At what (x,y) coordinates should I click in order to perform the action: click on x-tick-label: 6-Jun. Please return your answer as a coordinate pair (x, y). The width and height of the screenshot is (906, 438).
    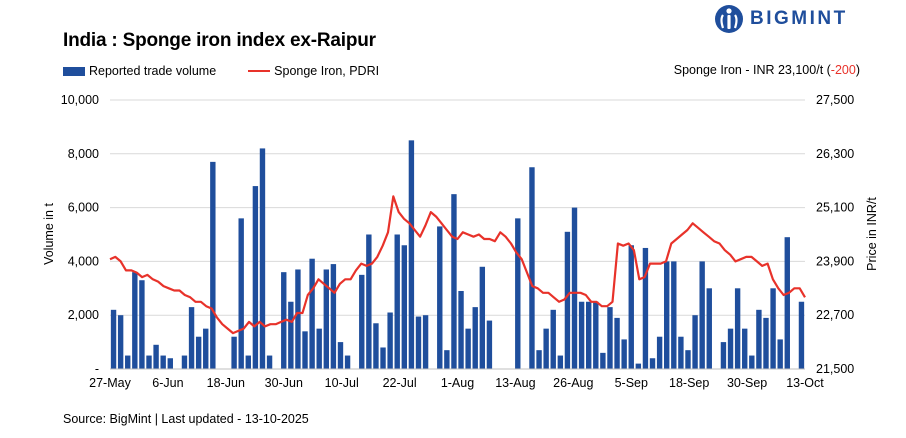
    Looking at the image, I should click on (167, 383).